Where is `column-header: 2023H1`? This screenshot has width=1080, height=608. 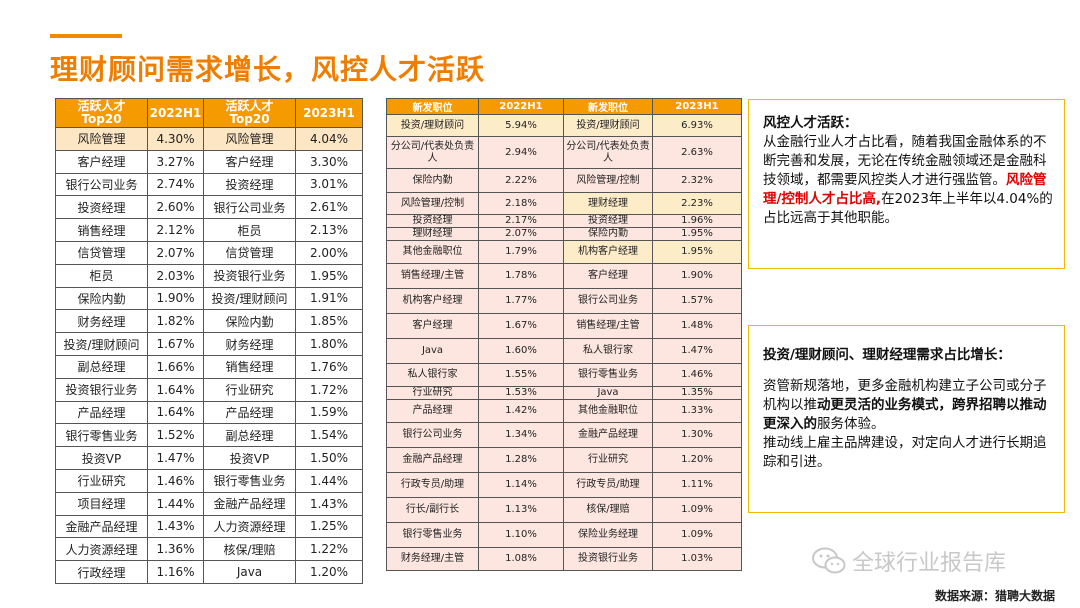
column-header: 2023H1 is located at coordinates (697, 106).